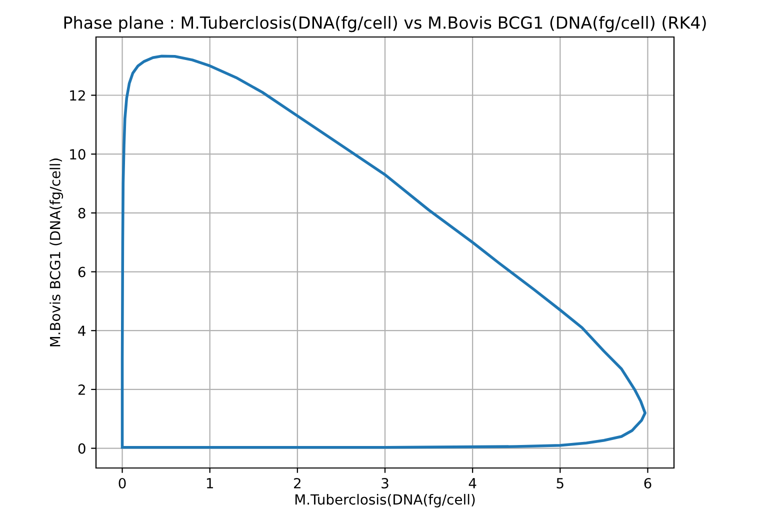 The width and height of the screenshot is (761, 516). What do you see at coordinates (82, 213) in the screenshot?
I see `y-tick-label: 8` at bounding box center [82, 213].